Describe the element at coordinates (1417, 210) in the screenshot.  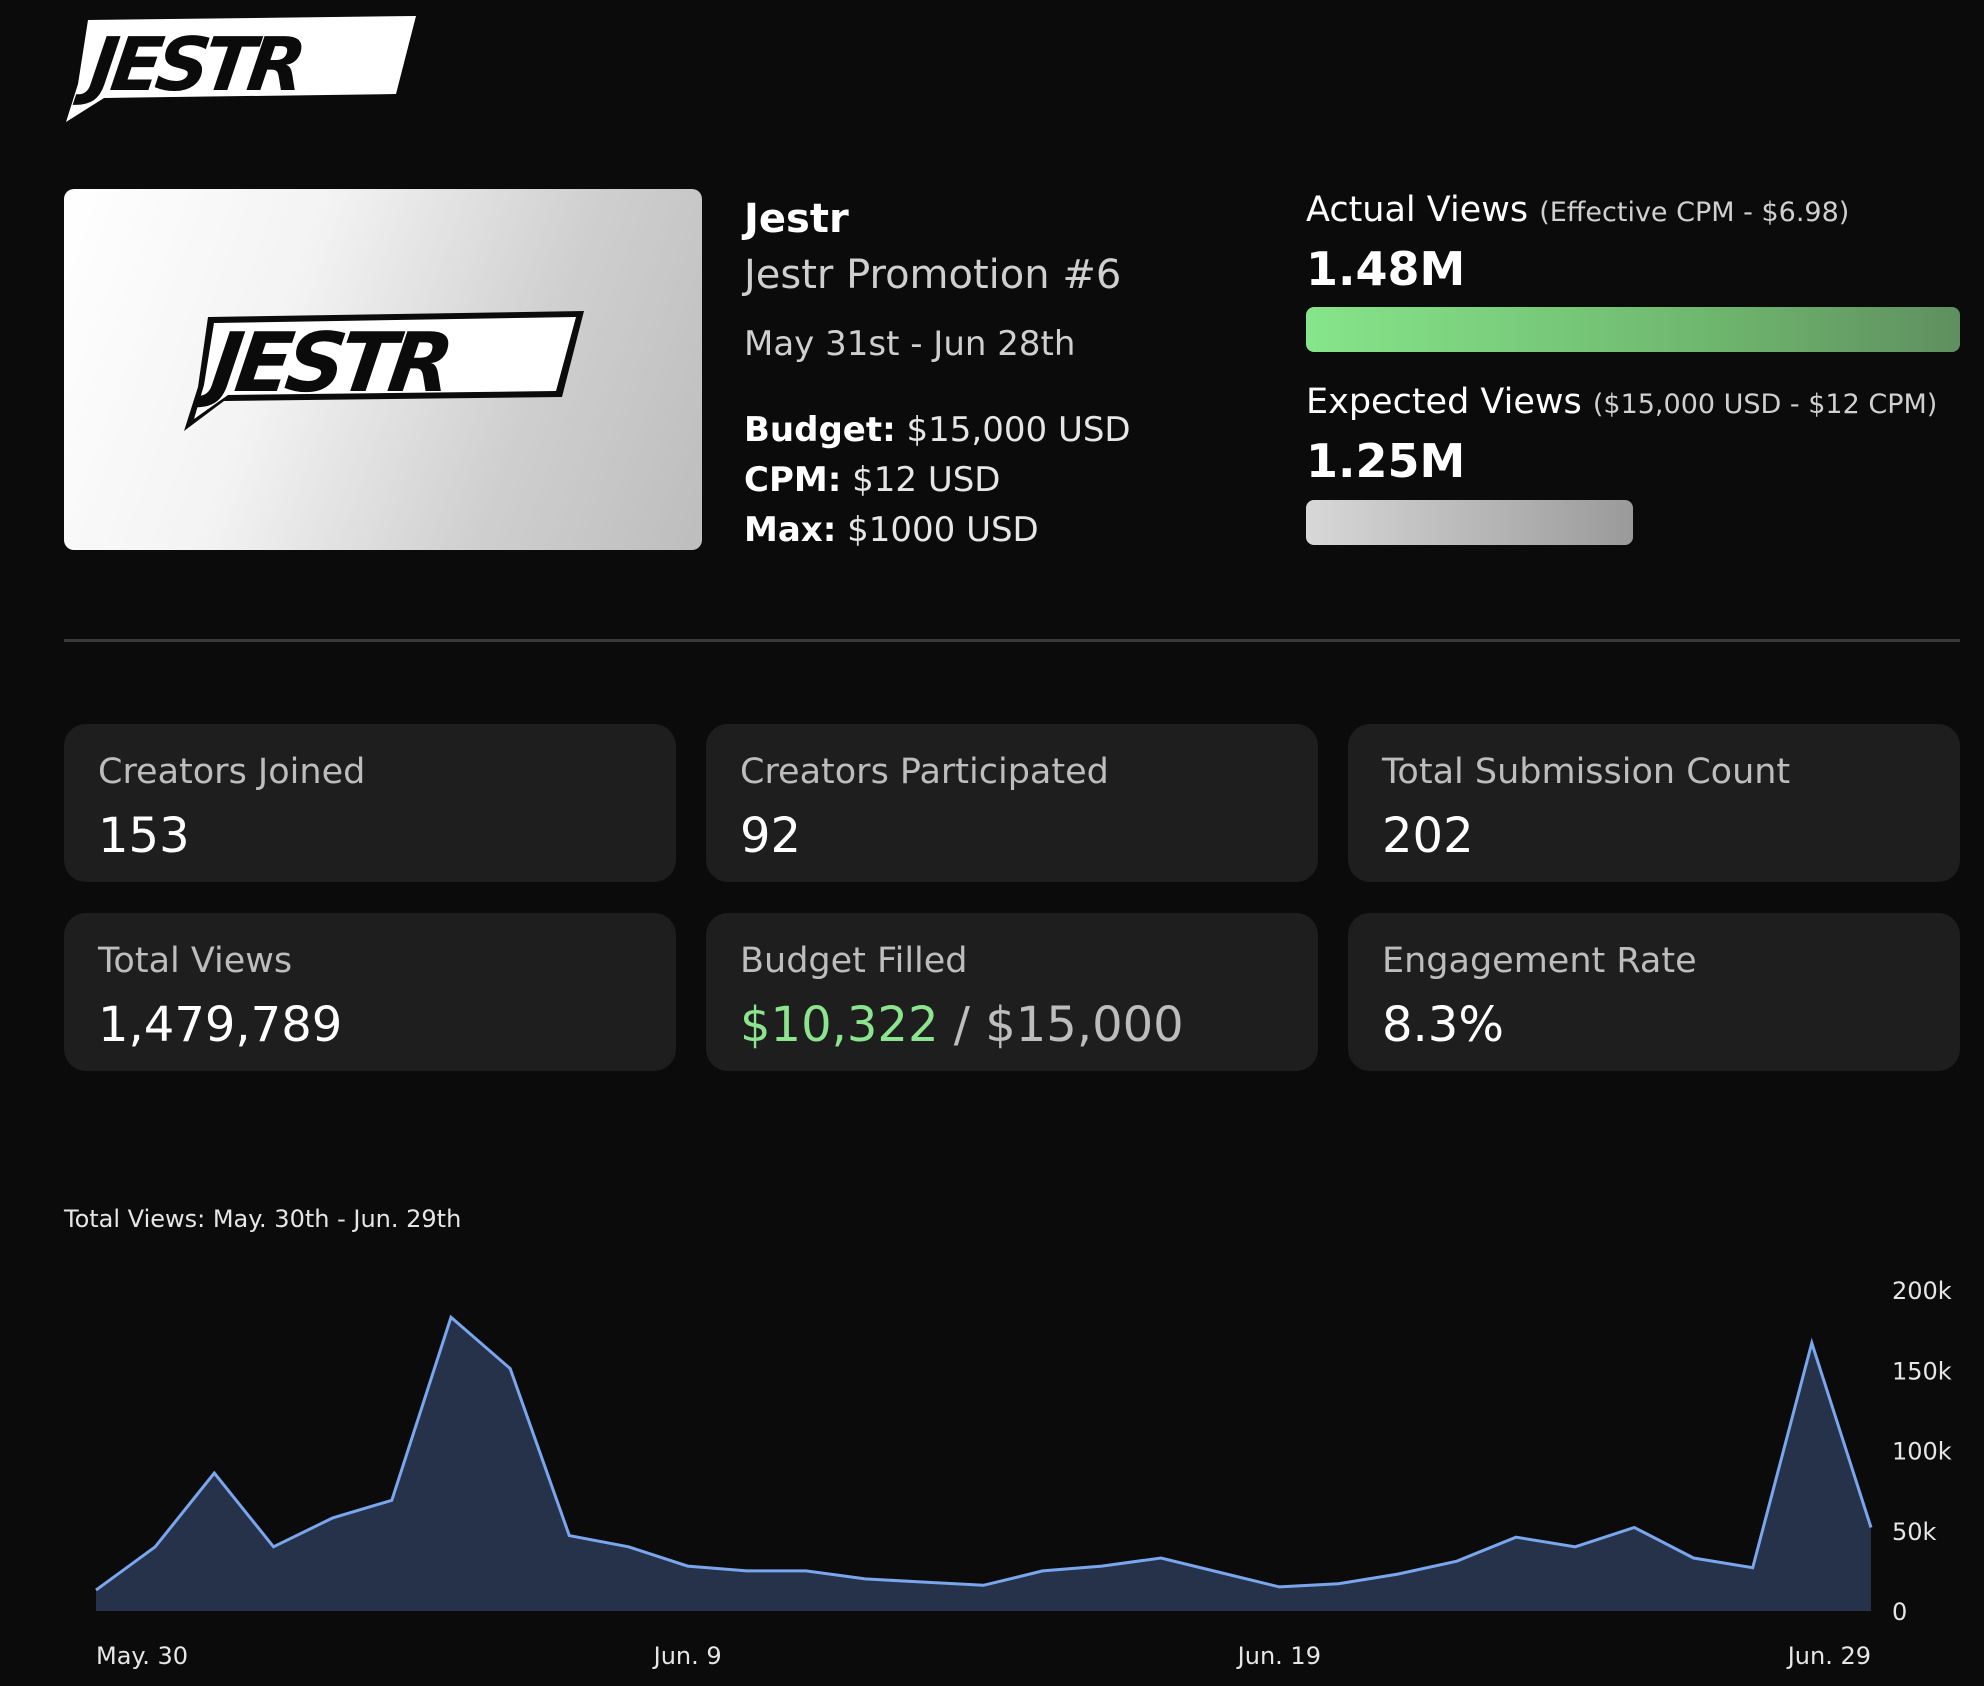
I see `actual-views-label: Actual Views` at that location.